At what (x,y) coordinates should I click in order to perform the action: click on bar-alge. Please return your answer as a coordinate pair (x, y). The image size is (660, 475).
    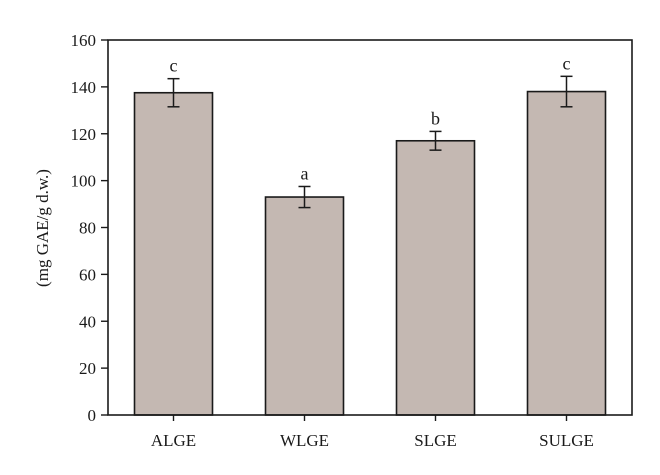
    Looking at the image, I should click on (173, 253).